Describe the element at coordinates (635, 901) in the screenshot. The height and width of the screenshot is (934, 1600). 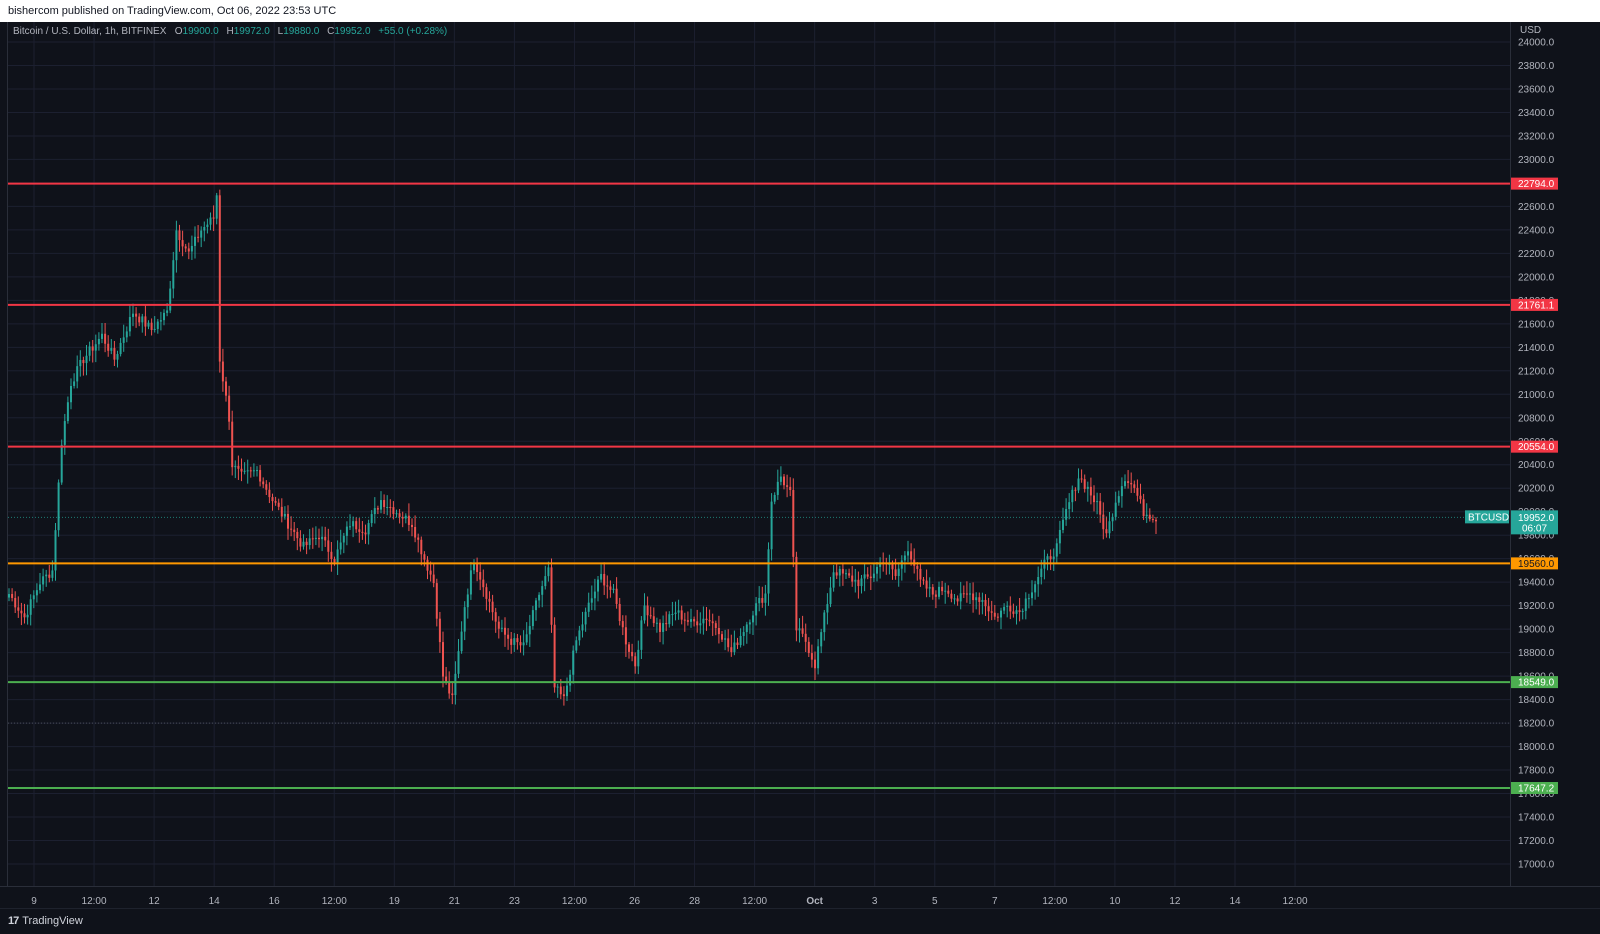
I see `time-tick-label: 26` at that location.